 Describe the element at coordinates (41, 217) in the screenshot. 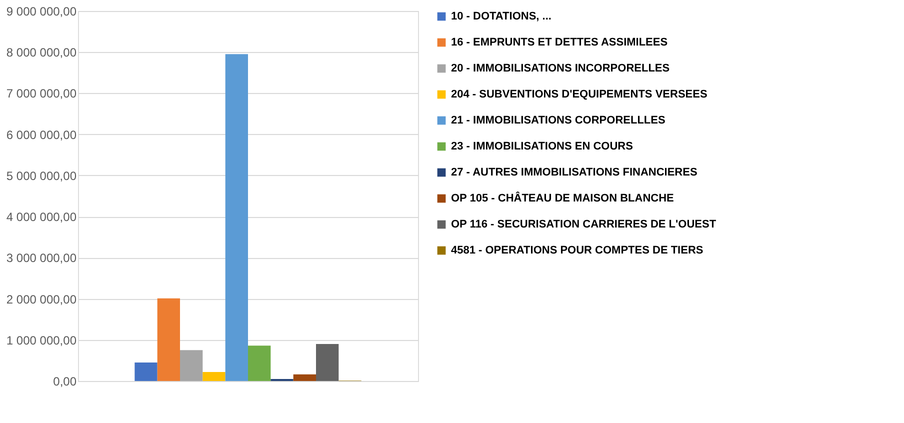

I see `y-tick-label: 4 000 000,00` at that location.